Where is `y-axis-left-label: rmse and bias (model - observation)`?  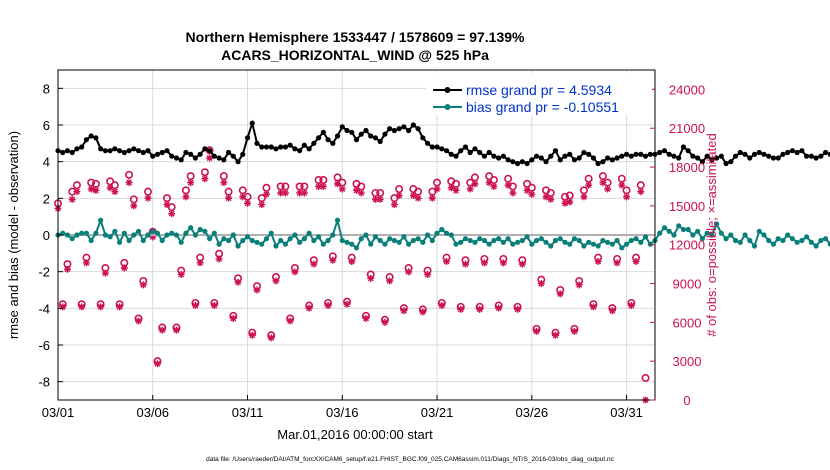 y-axis-left-label: rmse and bias (model - observation) is located at coordinates (13, 235).